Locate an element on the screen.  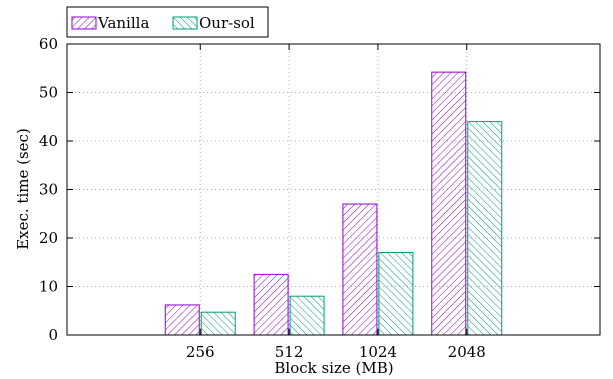
x-tick-label: 512 is located at coordinates (289, 352).